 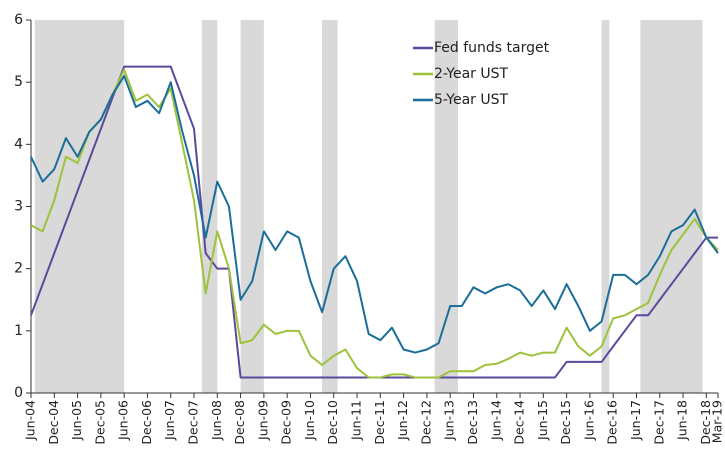 I want to click on x-tick-label: Dec-15, so click(x=565, y=422).